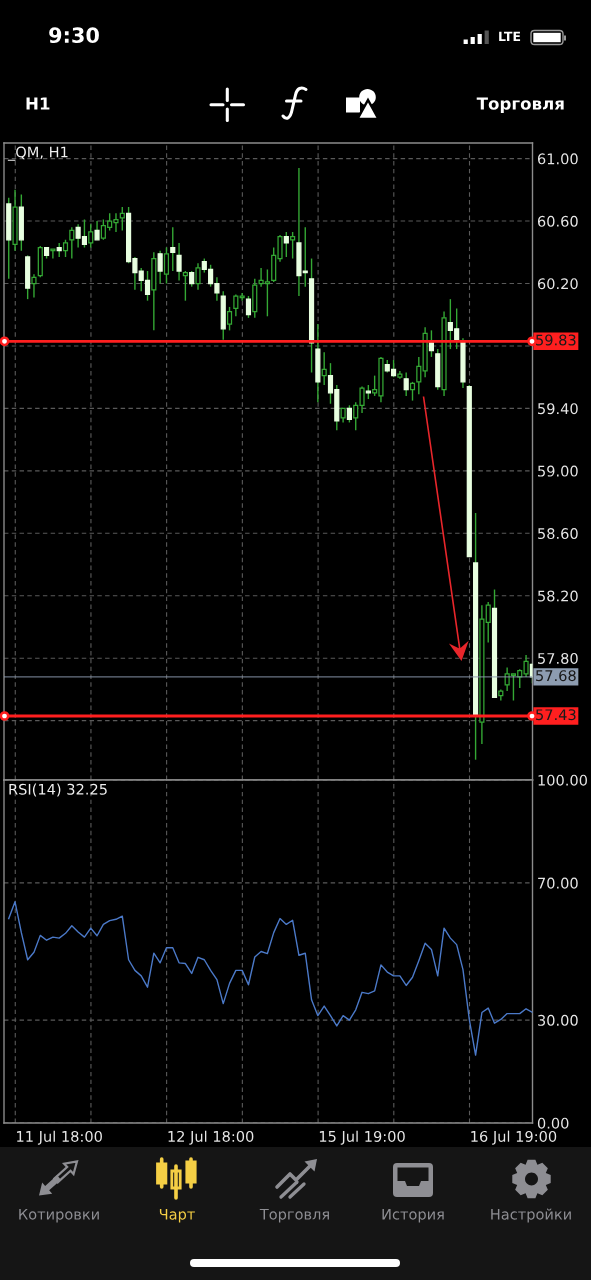 The image size is (591, 1280). What do you see at coordinates (558, 409) in the screenshot?
I see `y-tick-label: 59.40` at bounding box center [558, 409].